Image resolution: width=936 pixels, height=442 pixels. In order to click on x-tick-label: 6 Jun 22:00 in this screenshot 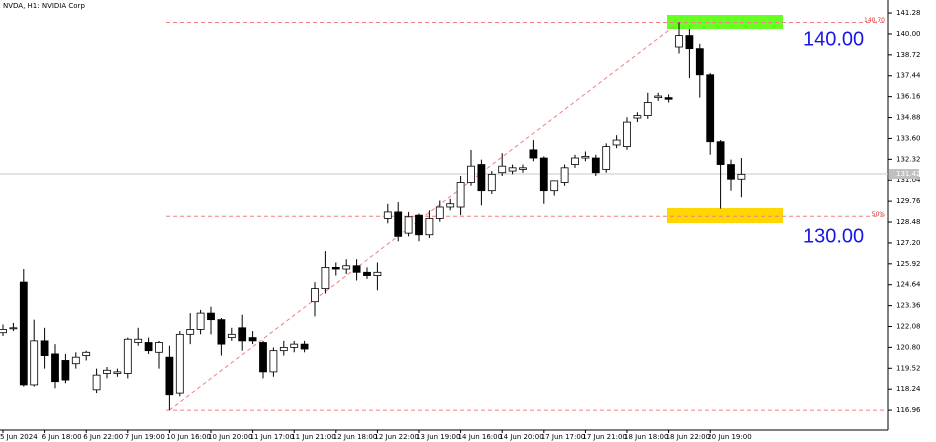, I will do `click(103, 437)`.